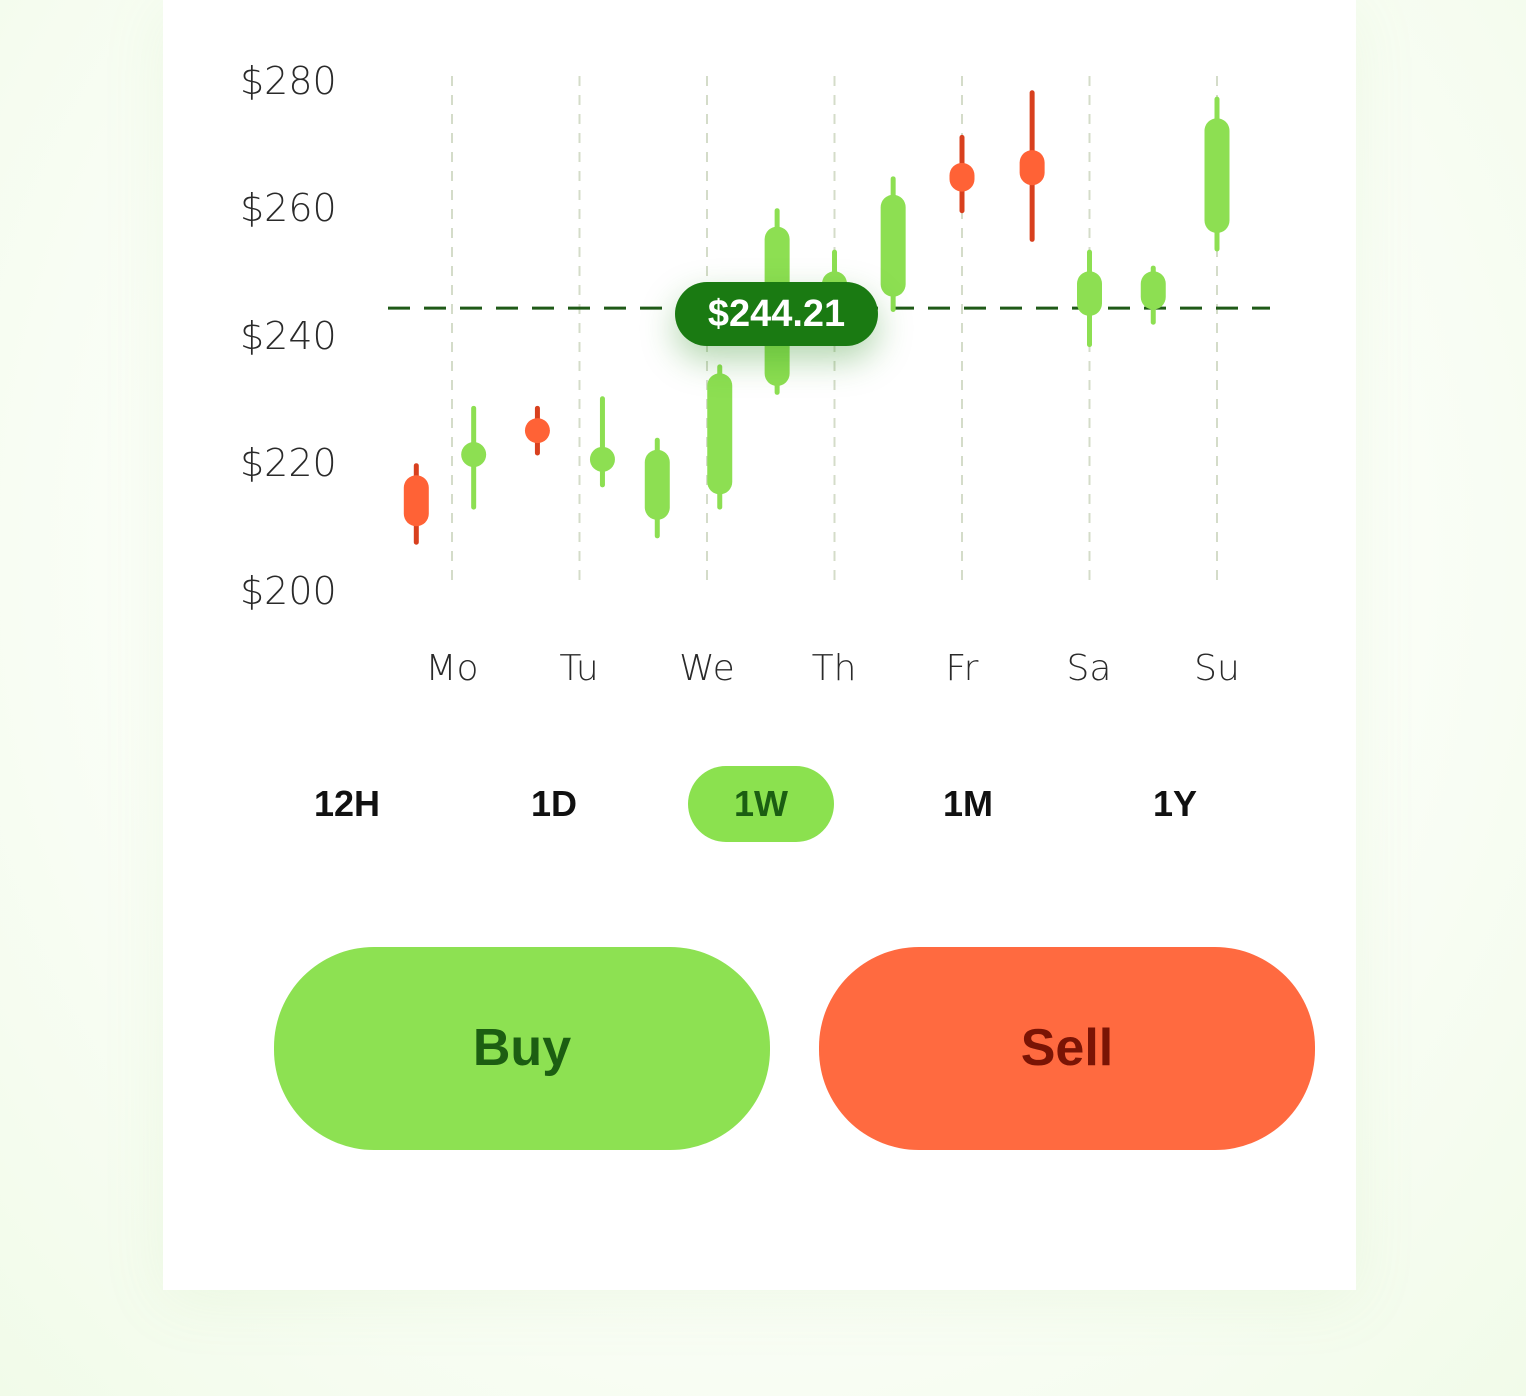  What do you see at coordinates (967, 803) in the screenshot?
I see `range-1m-button: 1M` at bounding box center [967, 803].